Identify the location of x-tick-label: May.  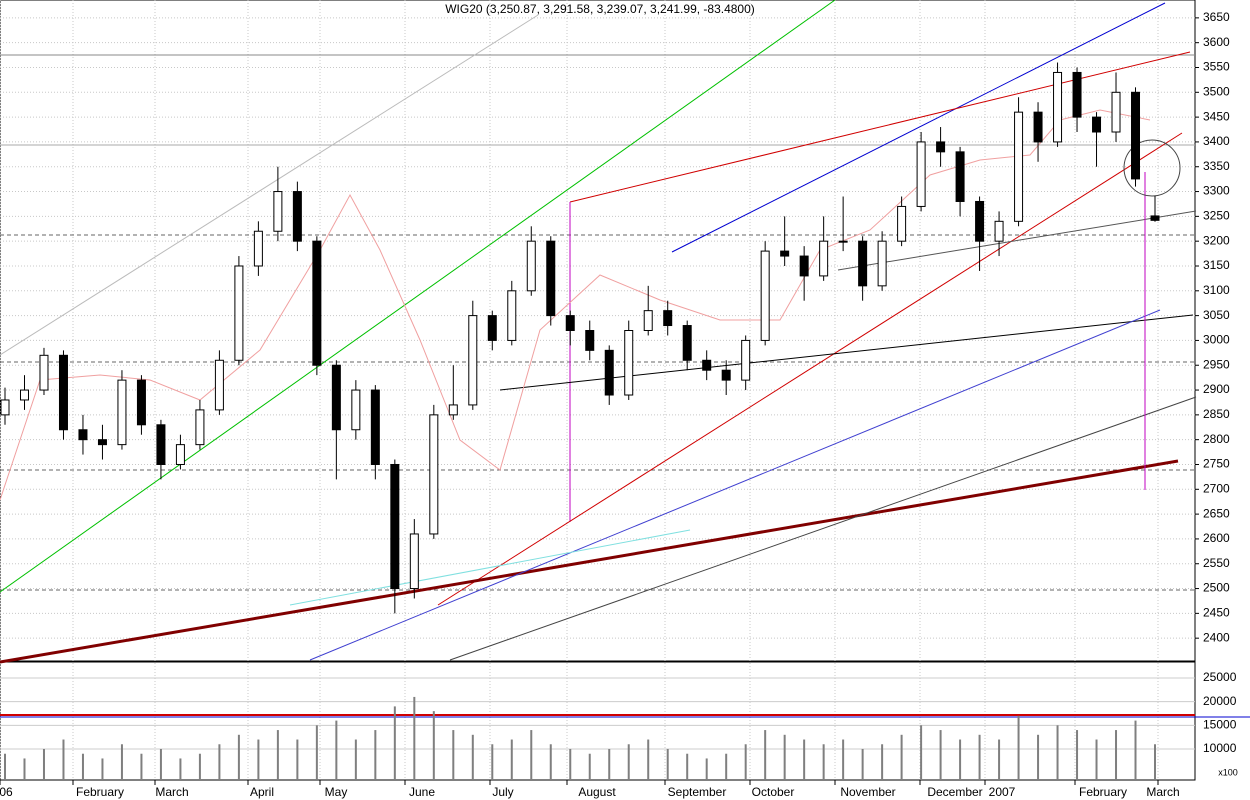
(336, 792).